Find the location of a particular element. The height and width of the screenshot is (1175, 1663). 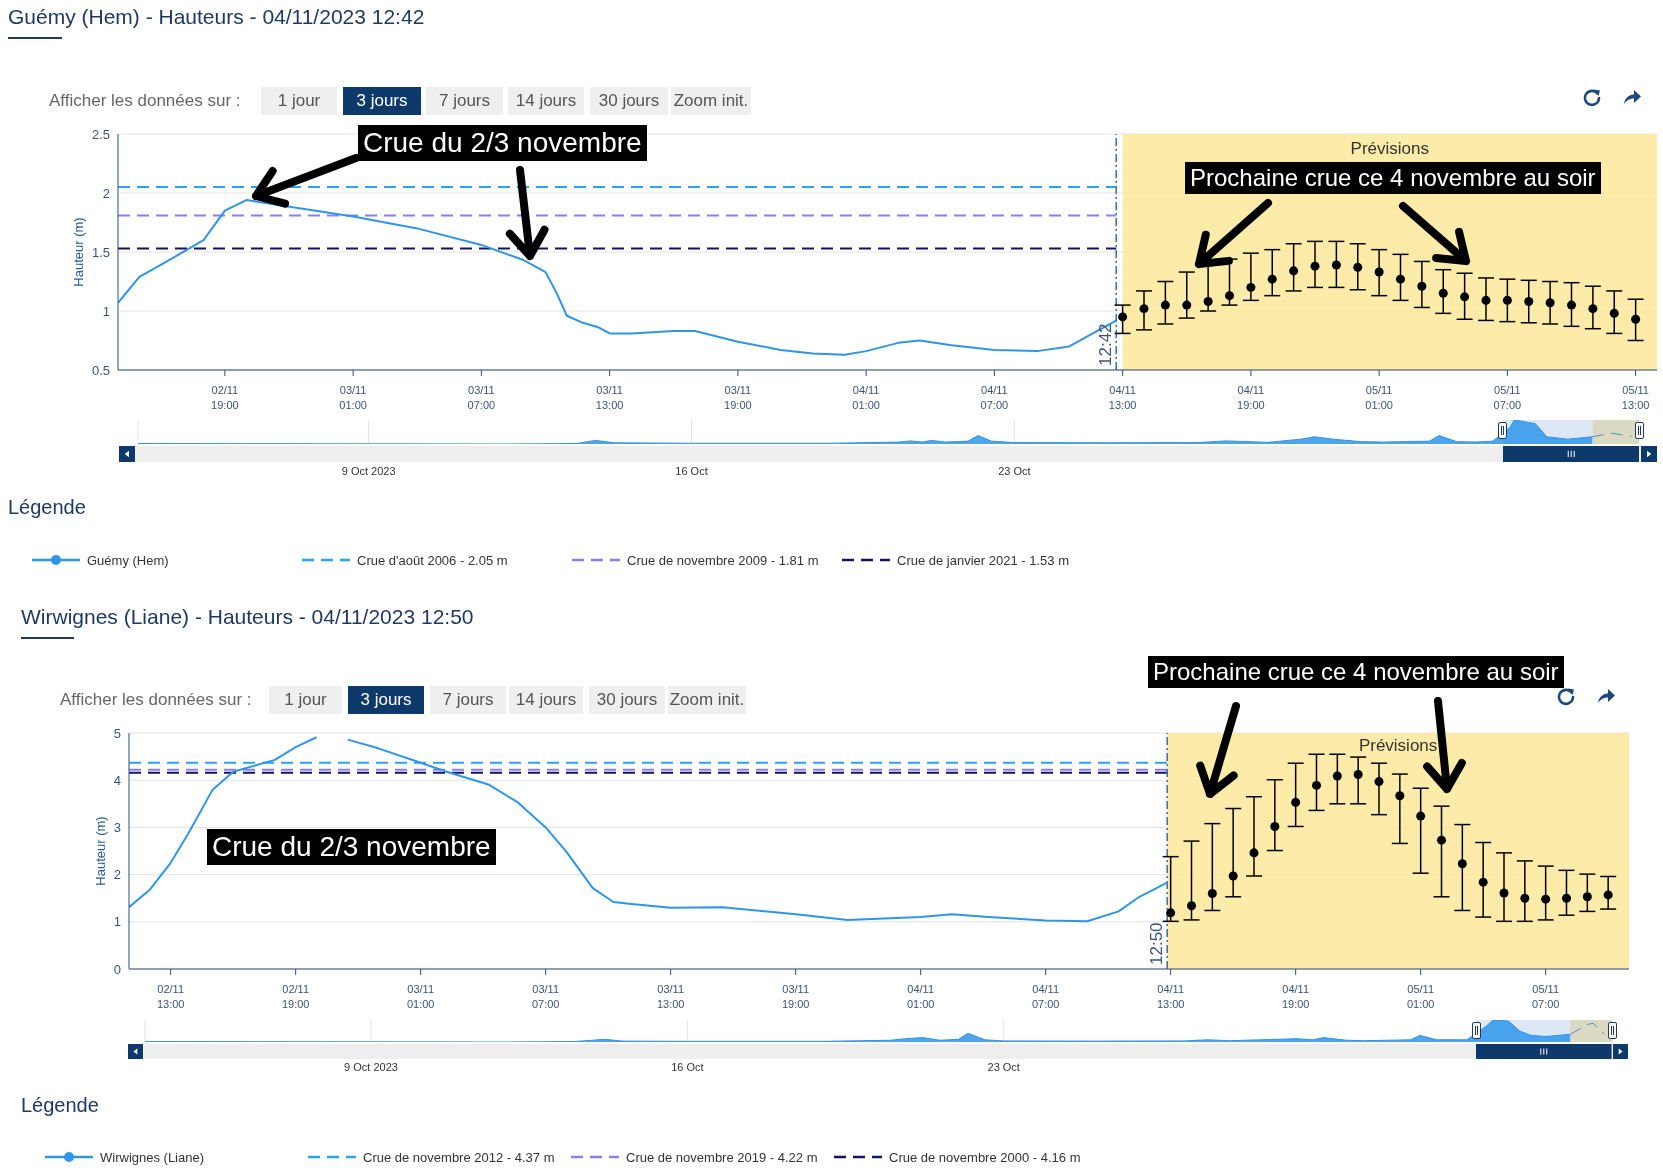

y-tick-label: 5 is located at coordinates (117, 733).